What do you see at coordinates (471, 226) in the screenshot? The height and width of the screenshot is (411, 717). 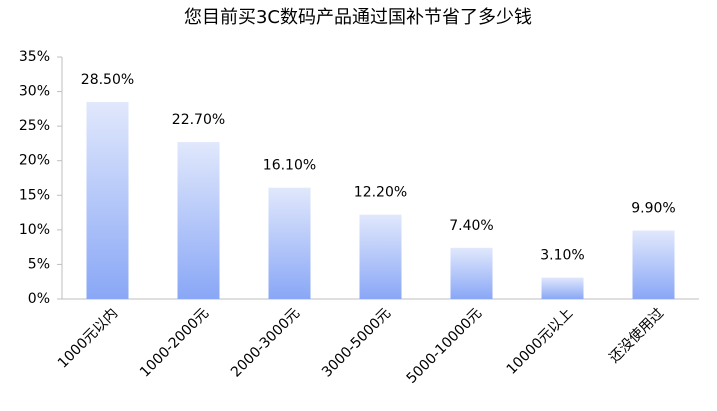 I see `value-label: 7.40%` at bounding box center [471, 226].